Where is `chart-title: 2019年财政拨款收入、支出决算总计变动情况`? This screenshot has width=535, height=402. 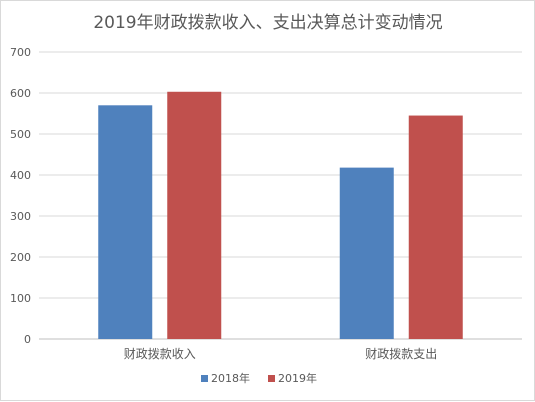
chart-title: 2019年财政拨款收入、支出决算总计变动情况 is located at coordinates (267, 23).